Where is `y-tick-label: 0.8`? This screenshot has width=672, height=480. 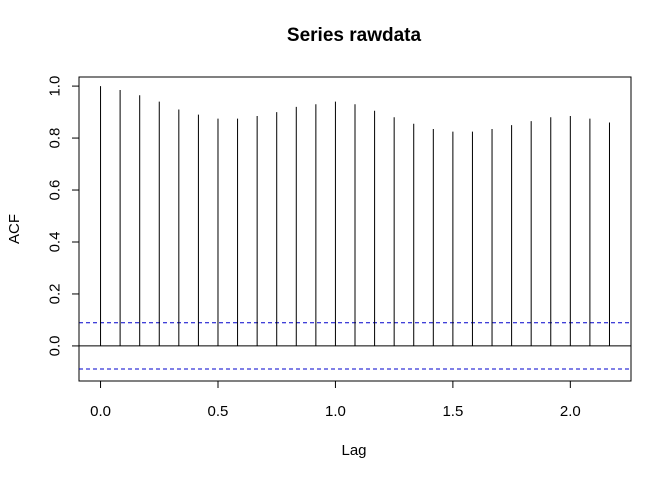
y-tick-label: 0.8 is located at coordinates (55, 138).